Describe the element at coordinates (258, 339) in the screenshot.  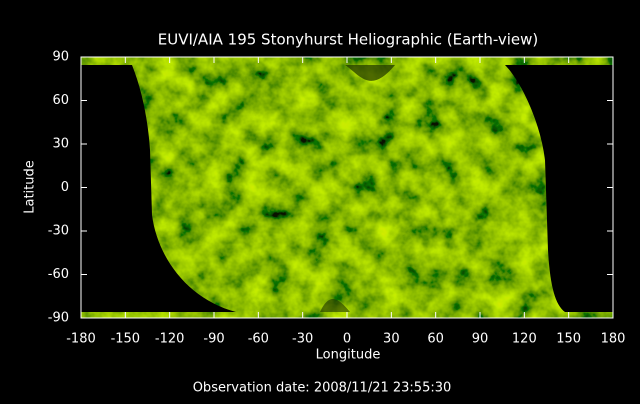
I see `x-tick-label: -60` at that location.